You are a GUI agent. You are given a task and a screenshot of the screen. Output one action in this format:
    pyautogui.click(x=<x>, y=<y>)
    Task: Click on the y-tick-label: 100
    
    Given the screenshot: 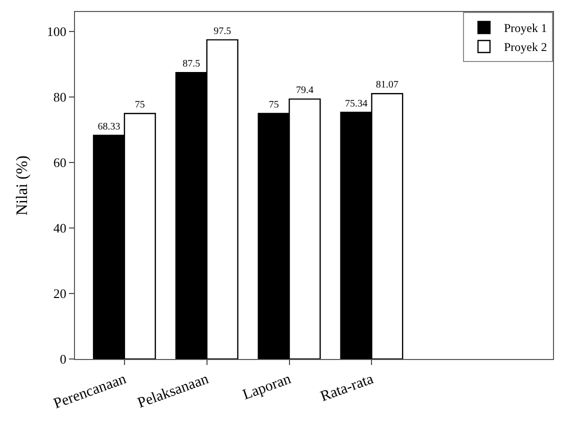 What is the action you would take?
    pyautogui.click(x=56, y=32)
    